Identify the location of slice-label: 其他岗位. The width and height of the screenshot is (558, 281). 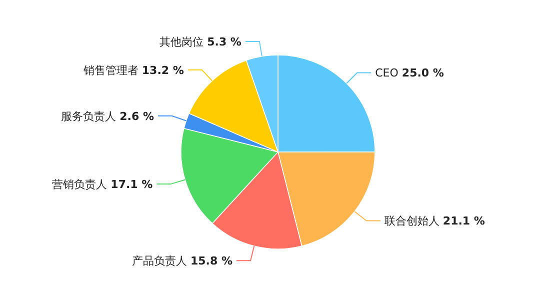
(184, 42).